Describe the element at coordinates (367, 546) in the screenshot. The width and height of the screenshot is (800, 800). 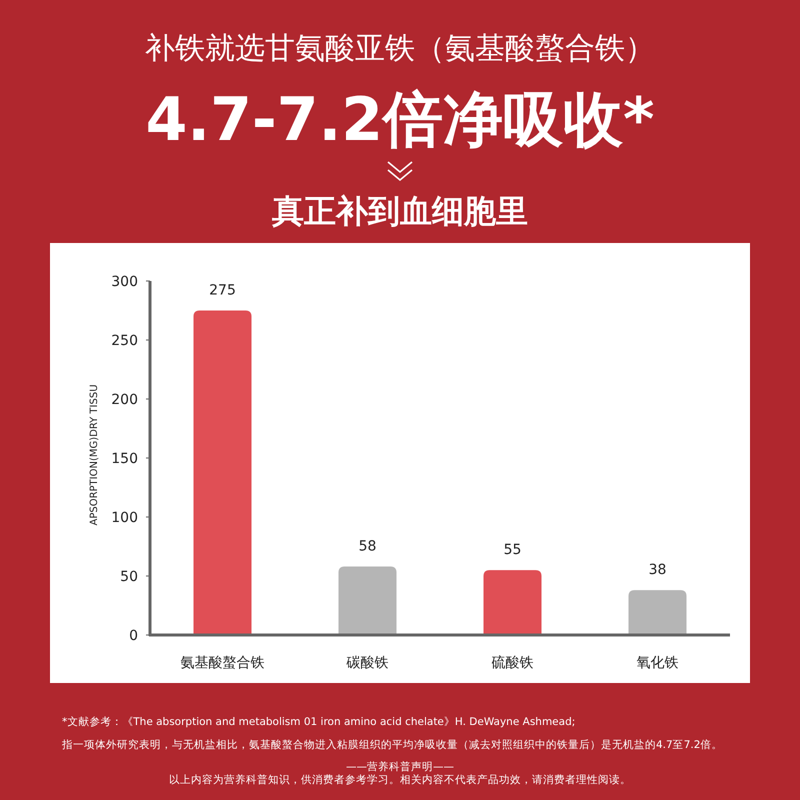
I see `data-label: 58` at that location.